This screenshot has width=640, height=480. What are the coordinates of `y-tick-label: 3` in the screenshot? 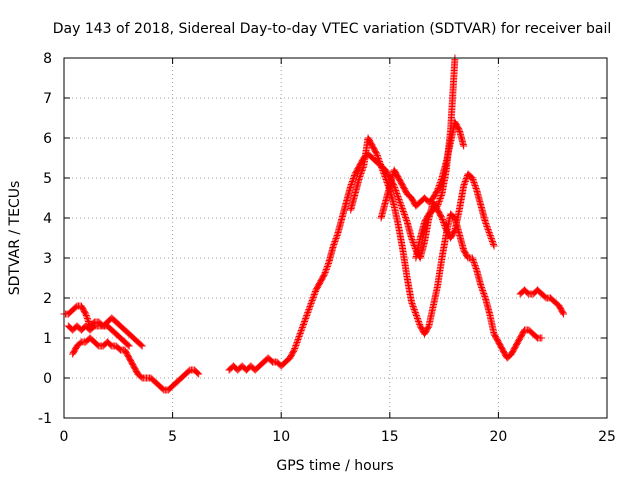 It's located at (47, 259).